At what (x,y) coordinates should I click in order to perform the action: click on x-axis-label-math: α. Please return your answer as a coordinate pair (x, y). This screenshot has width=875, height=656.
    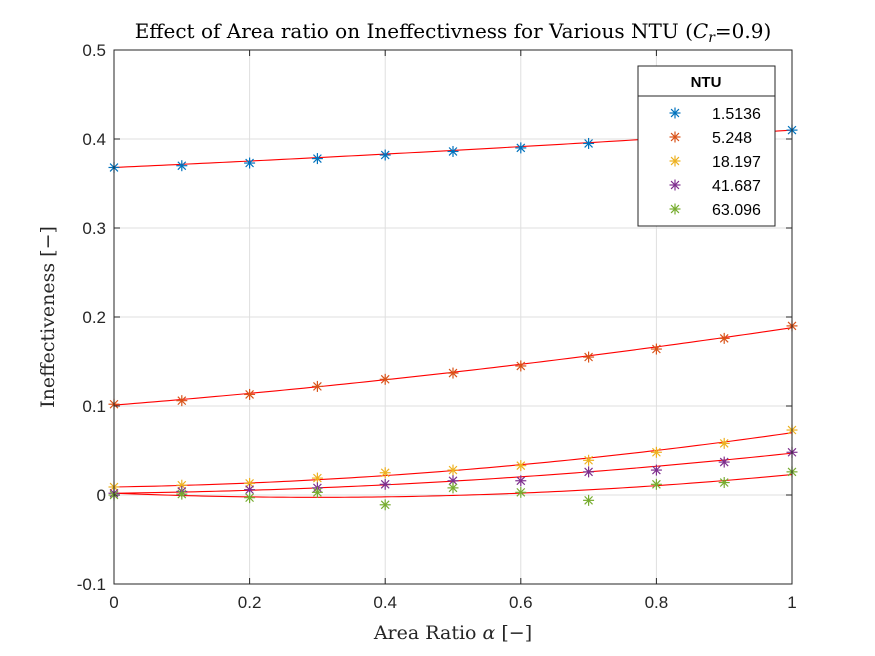
    Looking at the image, I should click on (489, 633).